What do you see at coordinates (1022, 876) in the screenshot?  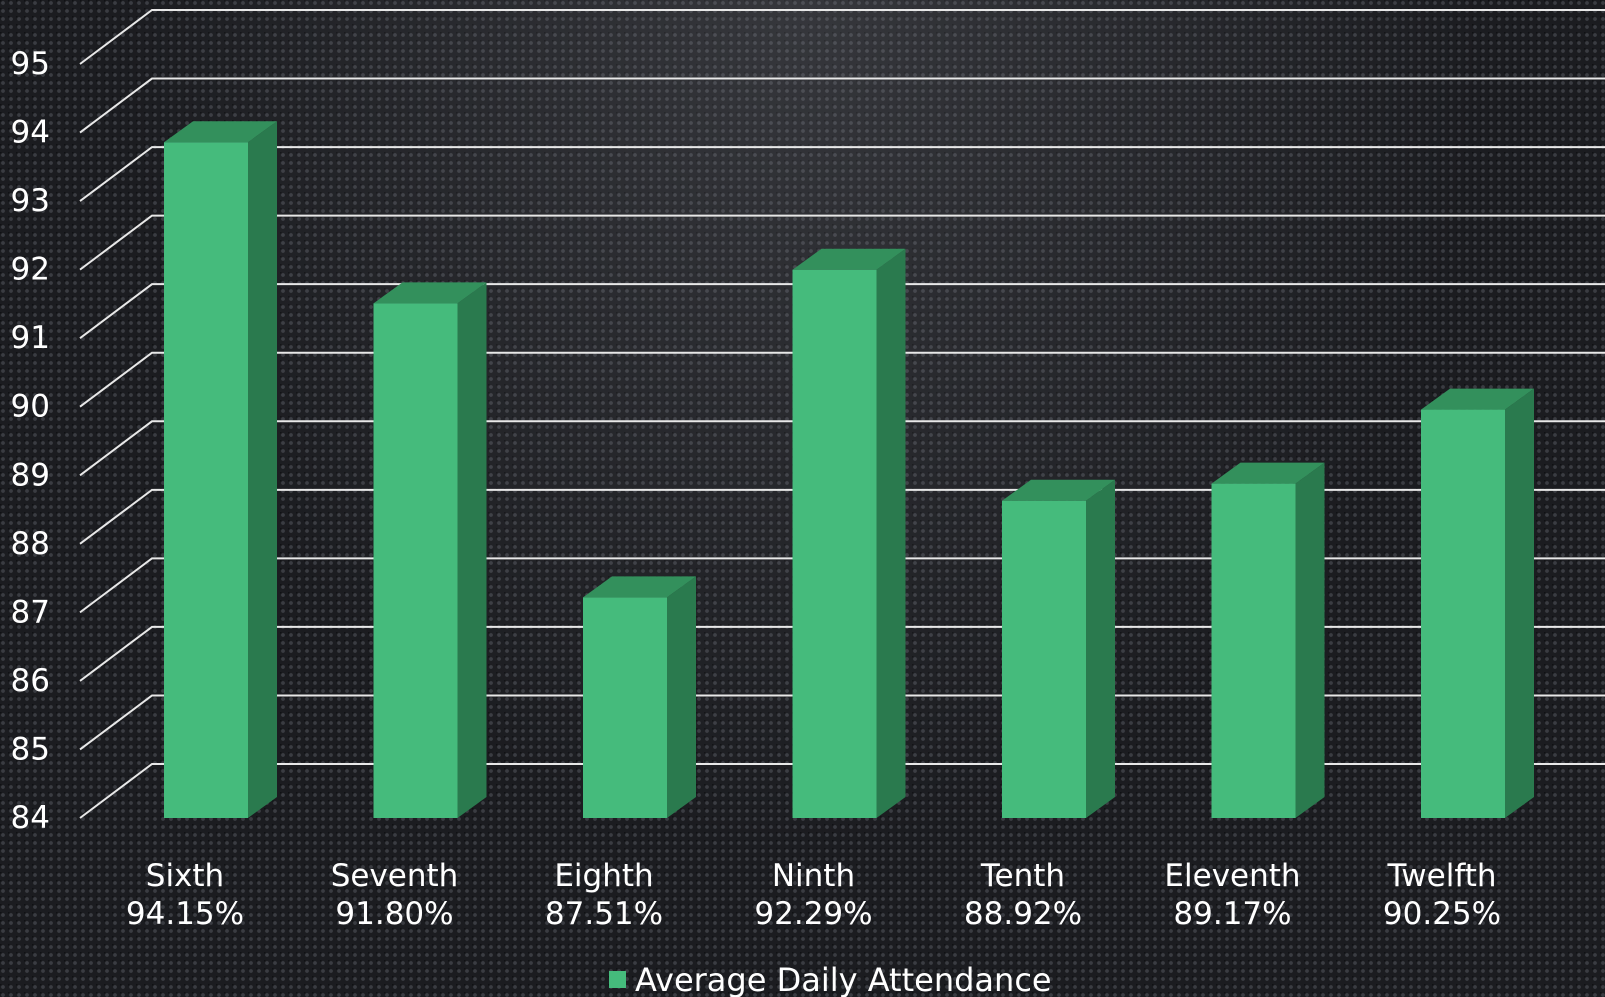 I see `x-category-label: Tenth` at bounding box center [1022, 876].